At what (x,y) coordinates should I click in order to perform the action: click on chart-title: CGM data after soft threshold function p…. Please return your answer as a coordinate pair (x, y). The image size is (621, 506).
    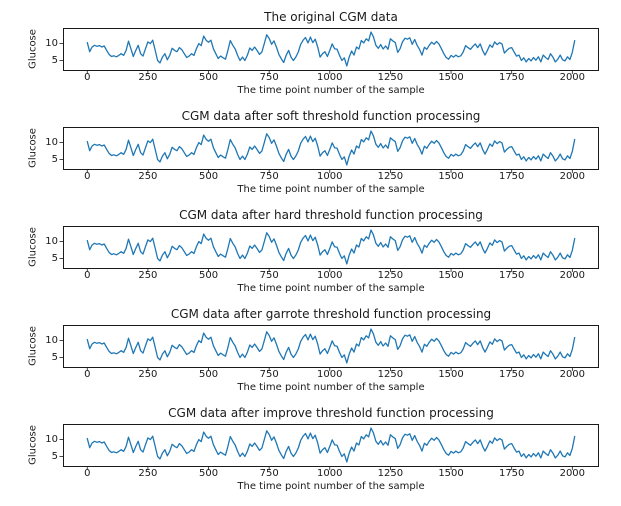
    Looking at the image, I should click on (331, 116).